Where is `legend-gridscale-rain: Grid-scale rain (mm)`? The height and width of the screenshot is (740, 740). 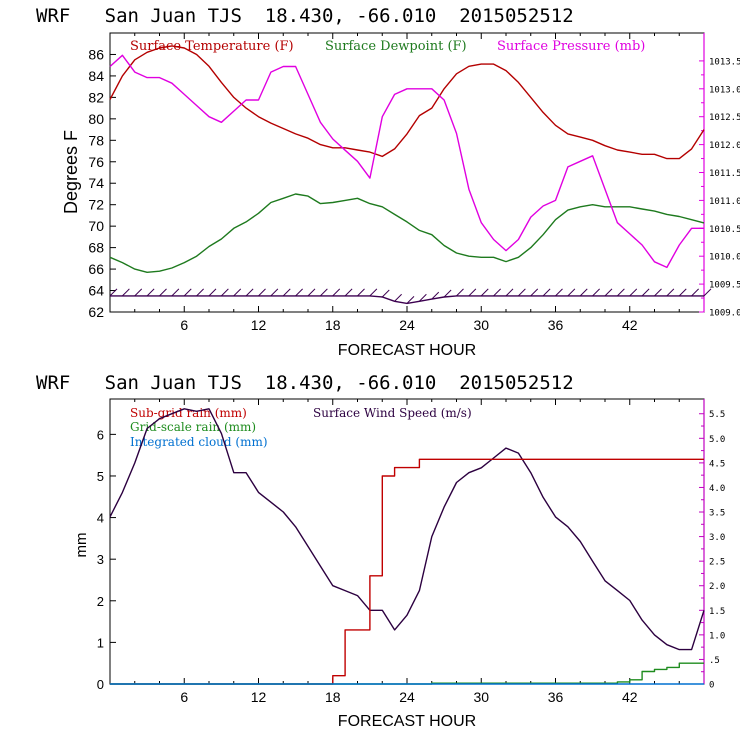
legend-gridscale-rain: Grid-scale rain (mm) is located at coordinates (193, 427).